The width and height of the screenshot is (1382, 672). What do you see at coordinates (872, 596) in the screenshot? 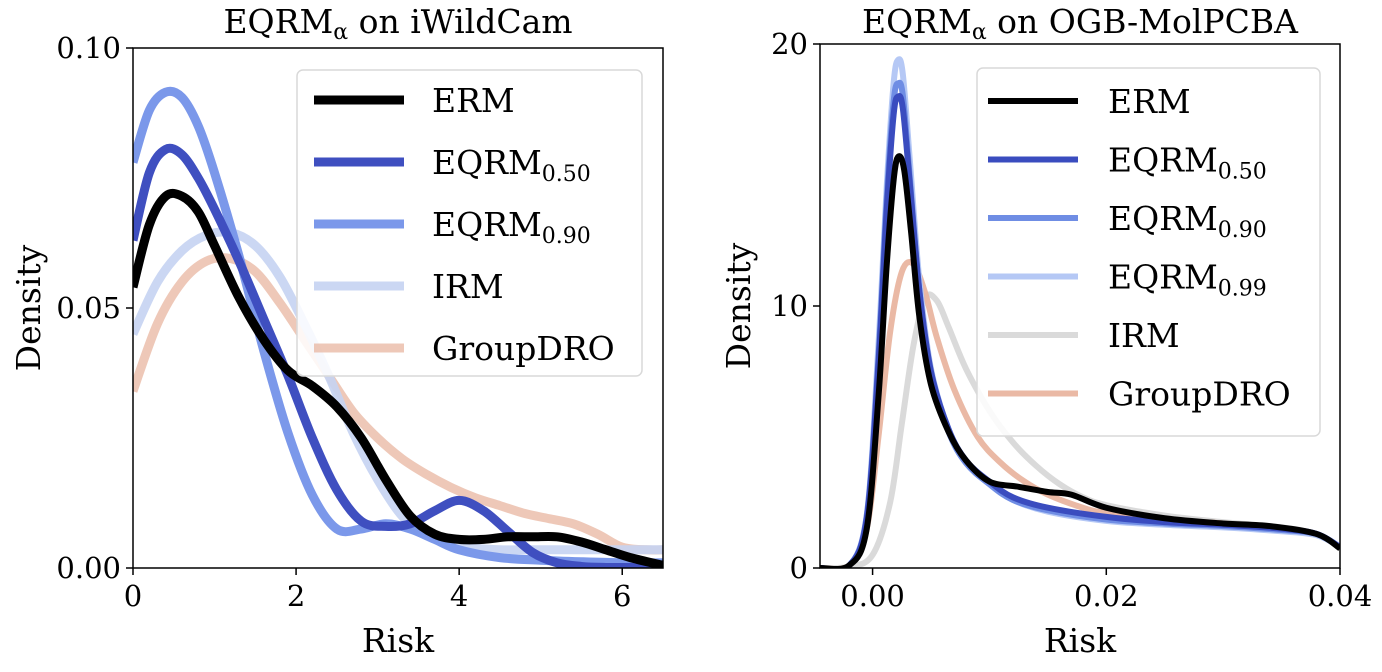
I see `x-tick-label: 0.00` at bounding box center [872, 596].